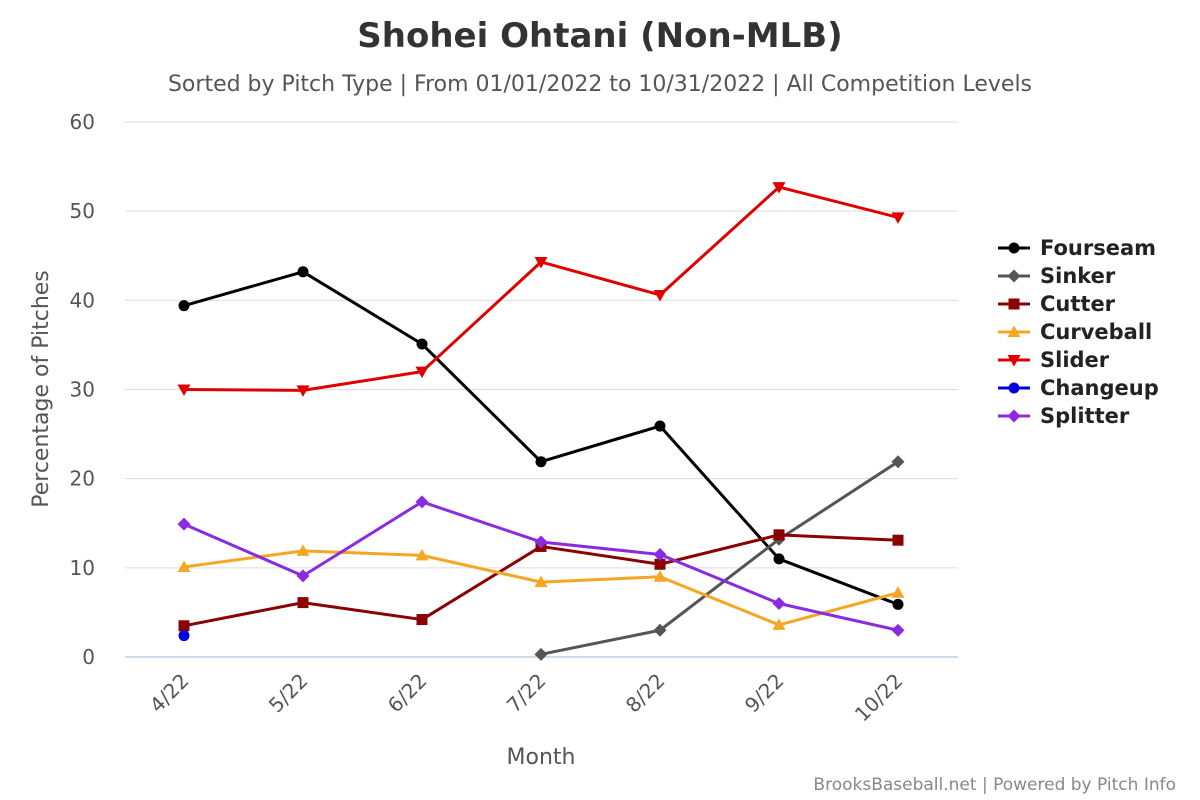 This screenshot has height=800, width=1200. Describe the element at coordinates (1014, 416) in the screenshot. I see `legend-marker-splitter` at that location.